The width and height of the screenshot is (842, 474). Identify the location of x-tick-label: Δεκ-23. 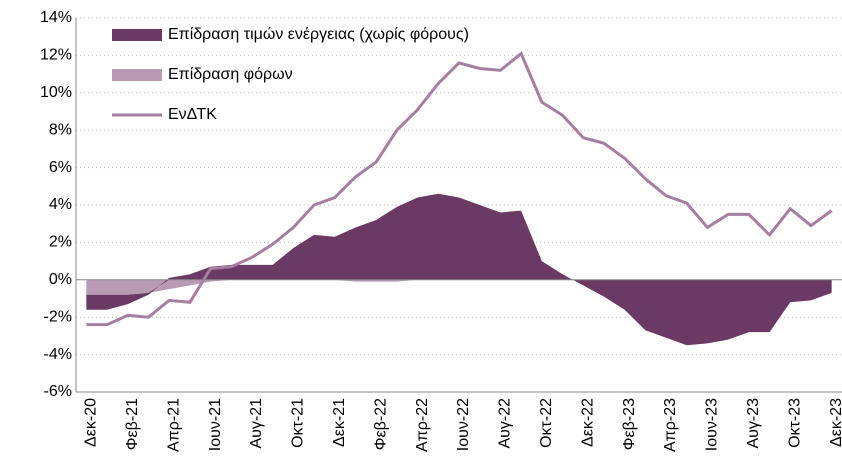
(835, 422).